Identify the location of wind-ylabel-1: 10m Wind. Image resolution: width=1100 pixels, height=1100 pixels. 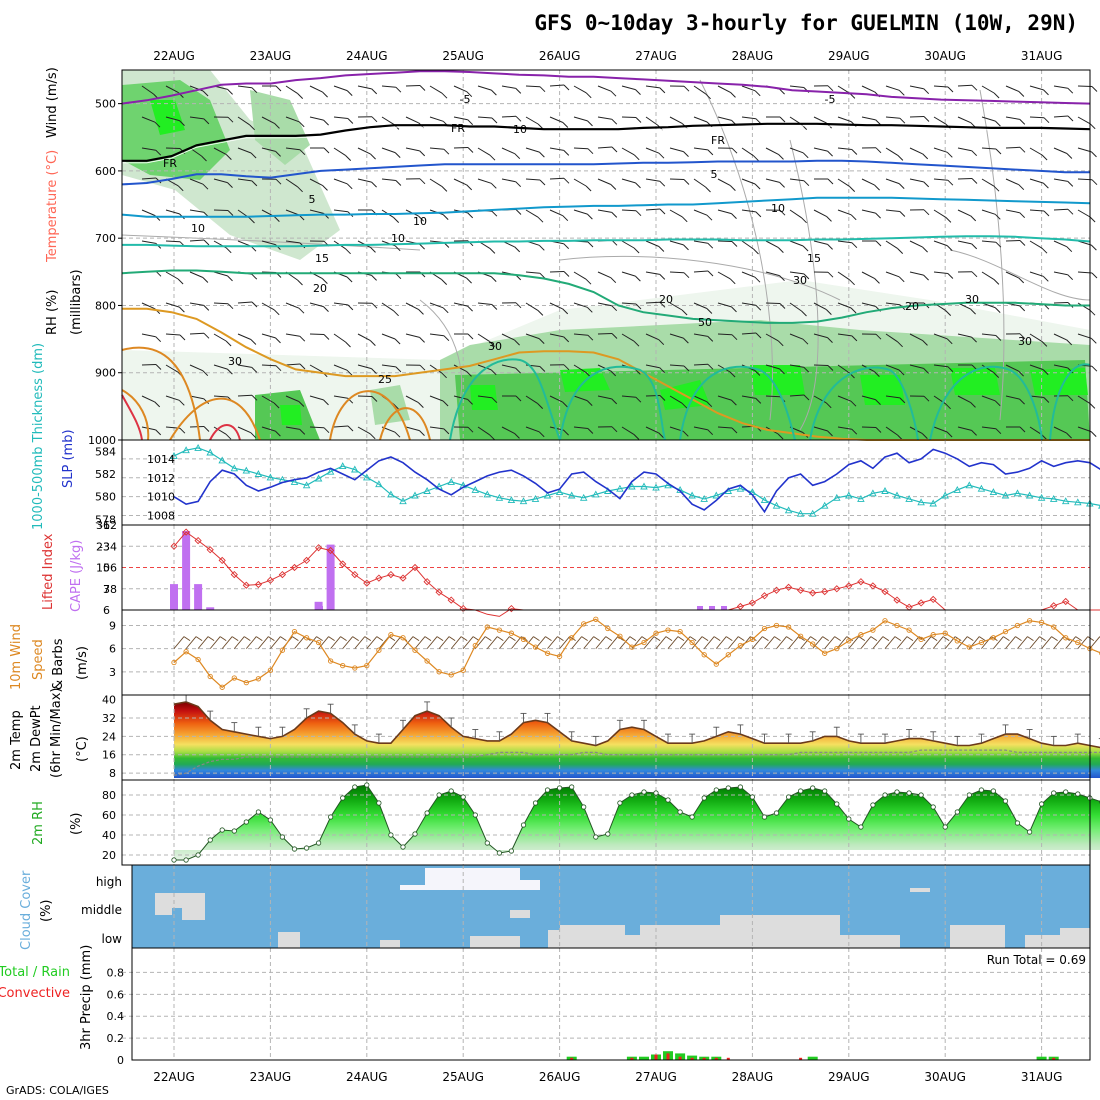
(16, 657).